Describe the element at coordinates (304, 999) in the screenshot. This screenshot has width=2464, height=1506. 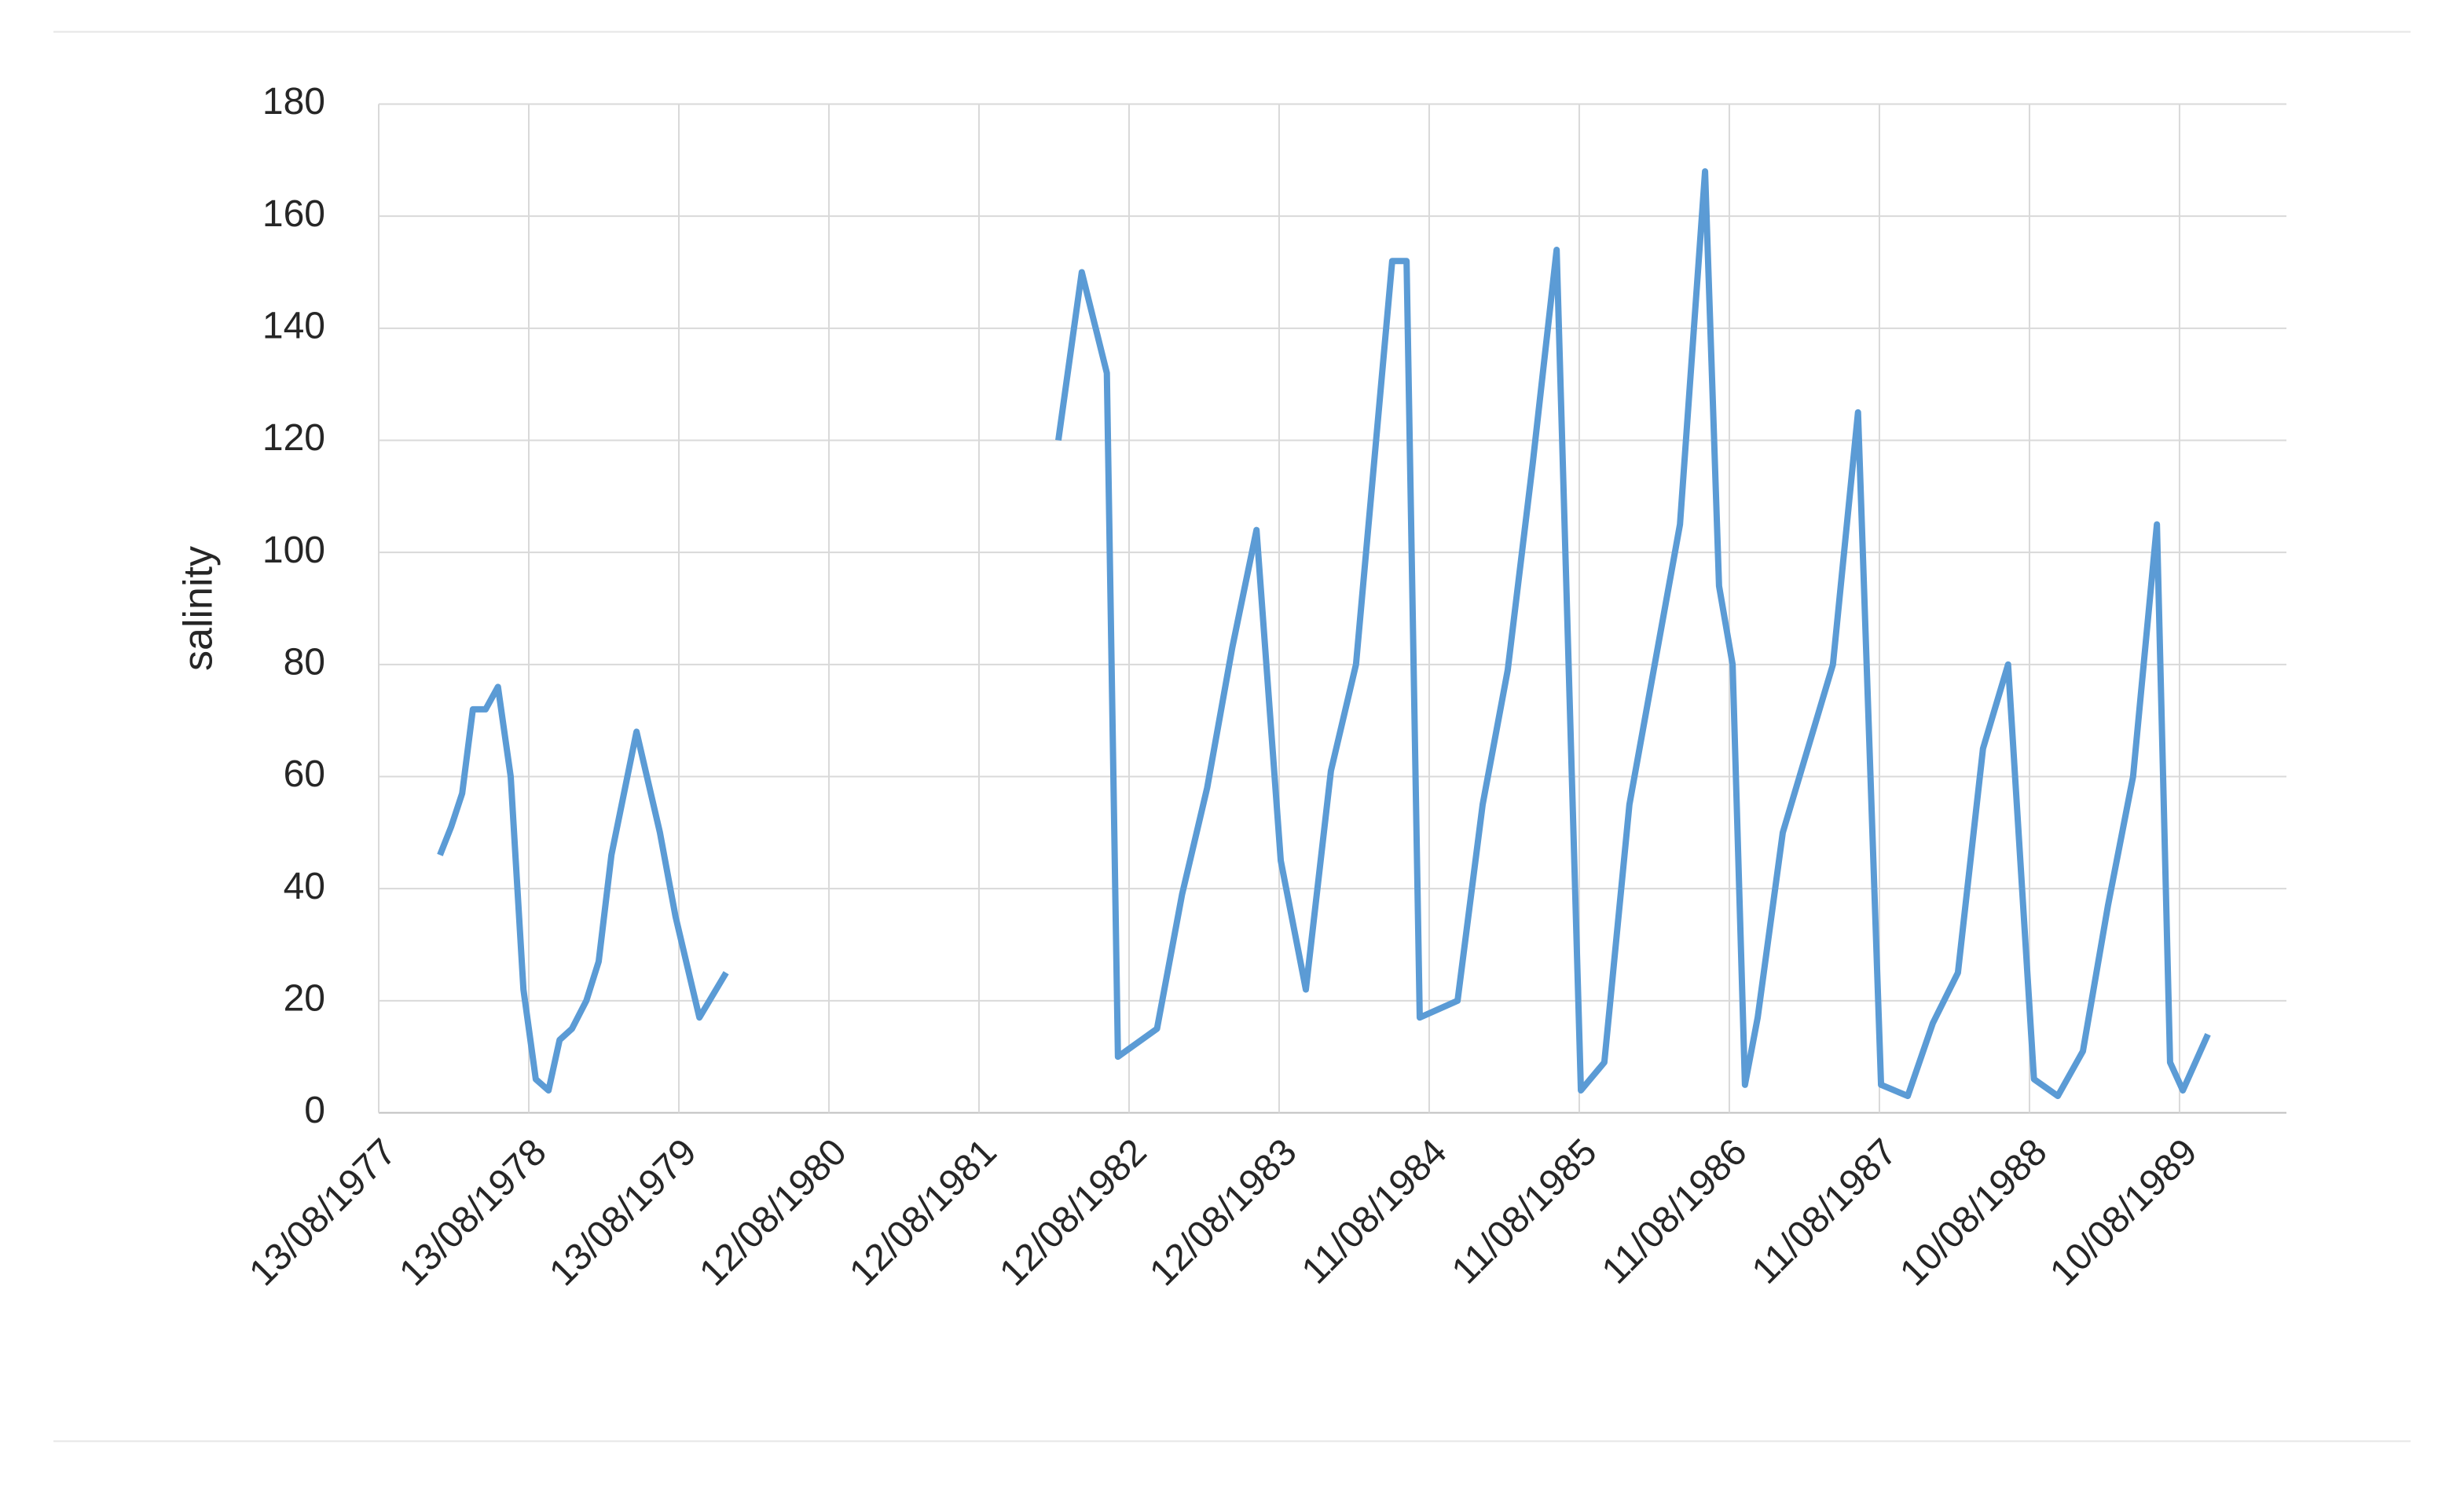
I see `y-tick-label: 20` at that location.